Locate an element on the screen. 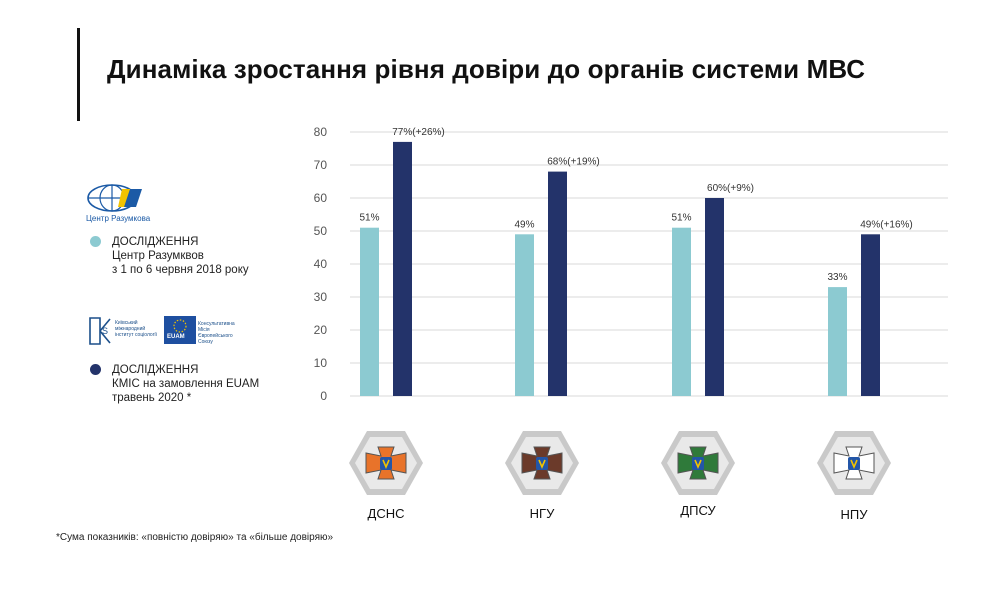 This screenshot has width=983, height=593. agency-label: НПУ is located at coordinates (854, 514).